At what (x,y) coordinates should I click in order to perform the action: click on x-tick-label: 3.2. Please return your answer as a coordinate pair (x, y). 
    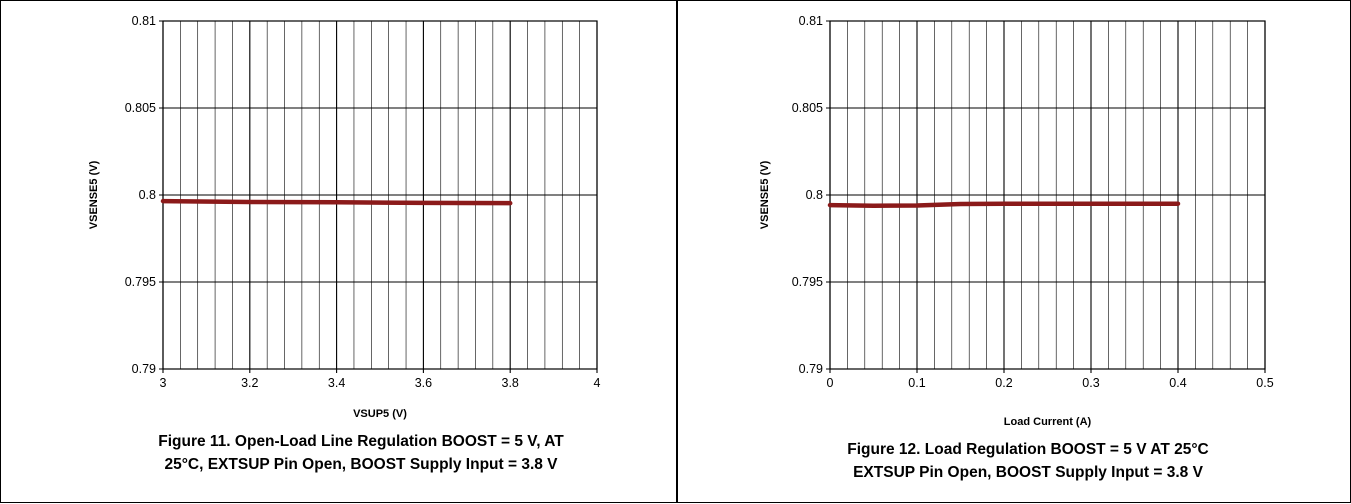
    Looking at the image, I should click on (249, 383).